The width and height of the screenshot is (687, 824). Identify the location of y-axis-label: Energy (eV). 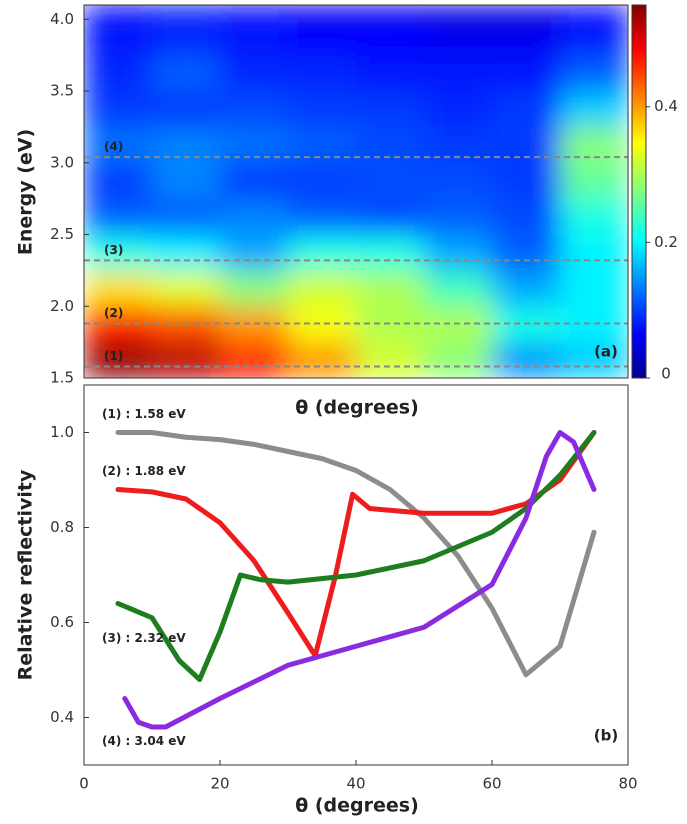
(26, 192).